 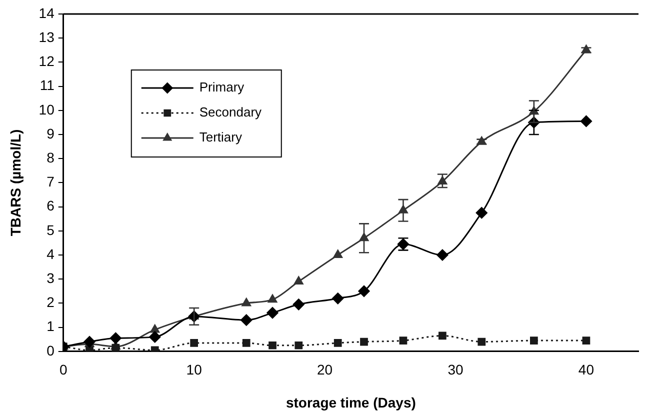 What do you see at coordinates (50, 206) in the screenshot?
I see `y-tick-label: 6` at bounding box center [50, 206].